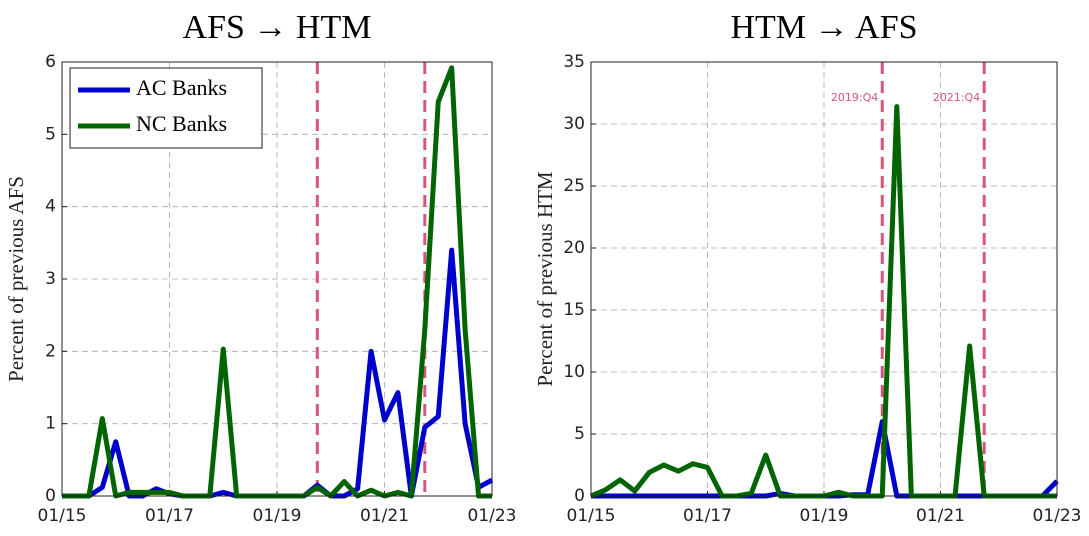 The image size is (1089, 536). I want to click on y-tick-label: 25, so click(574, 186).